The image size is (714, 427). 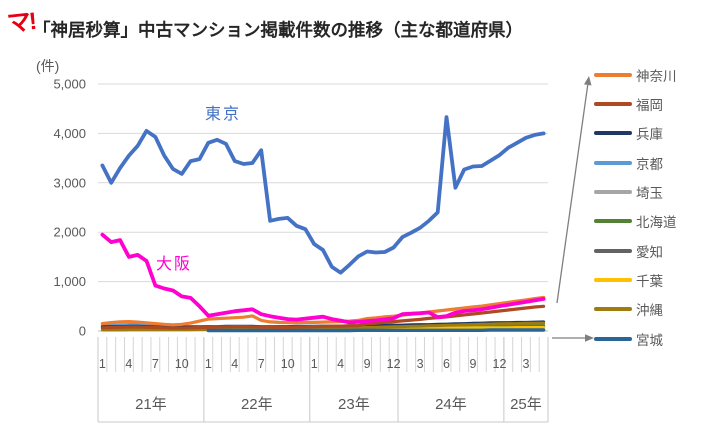 I want to click on series-label-tokyo: 東京, so click(x=223, y=114).